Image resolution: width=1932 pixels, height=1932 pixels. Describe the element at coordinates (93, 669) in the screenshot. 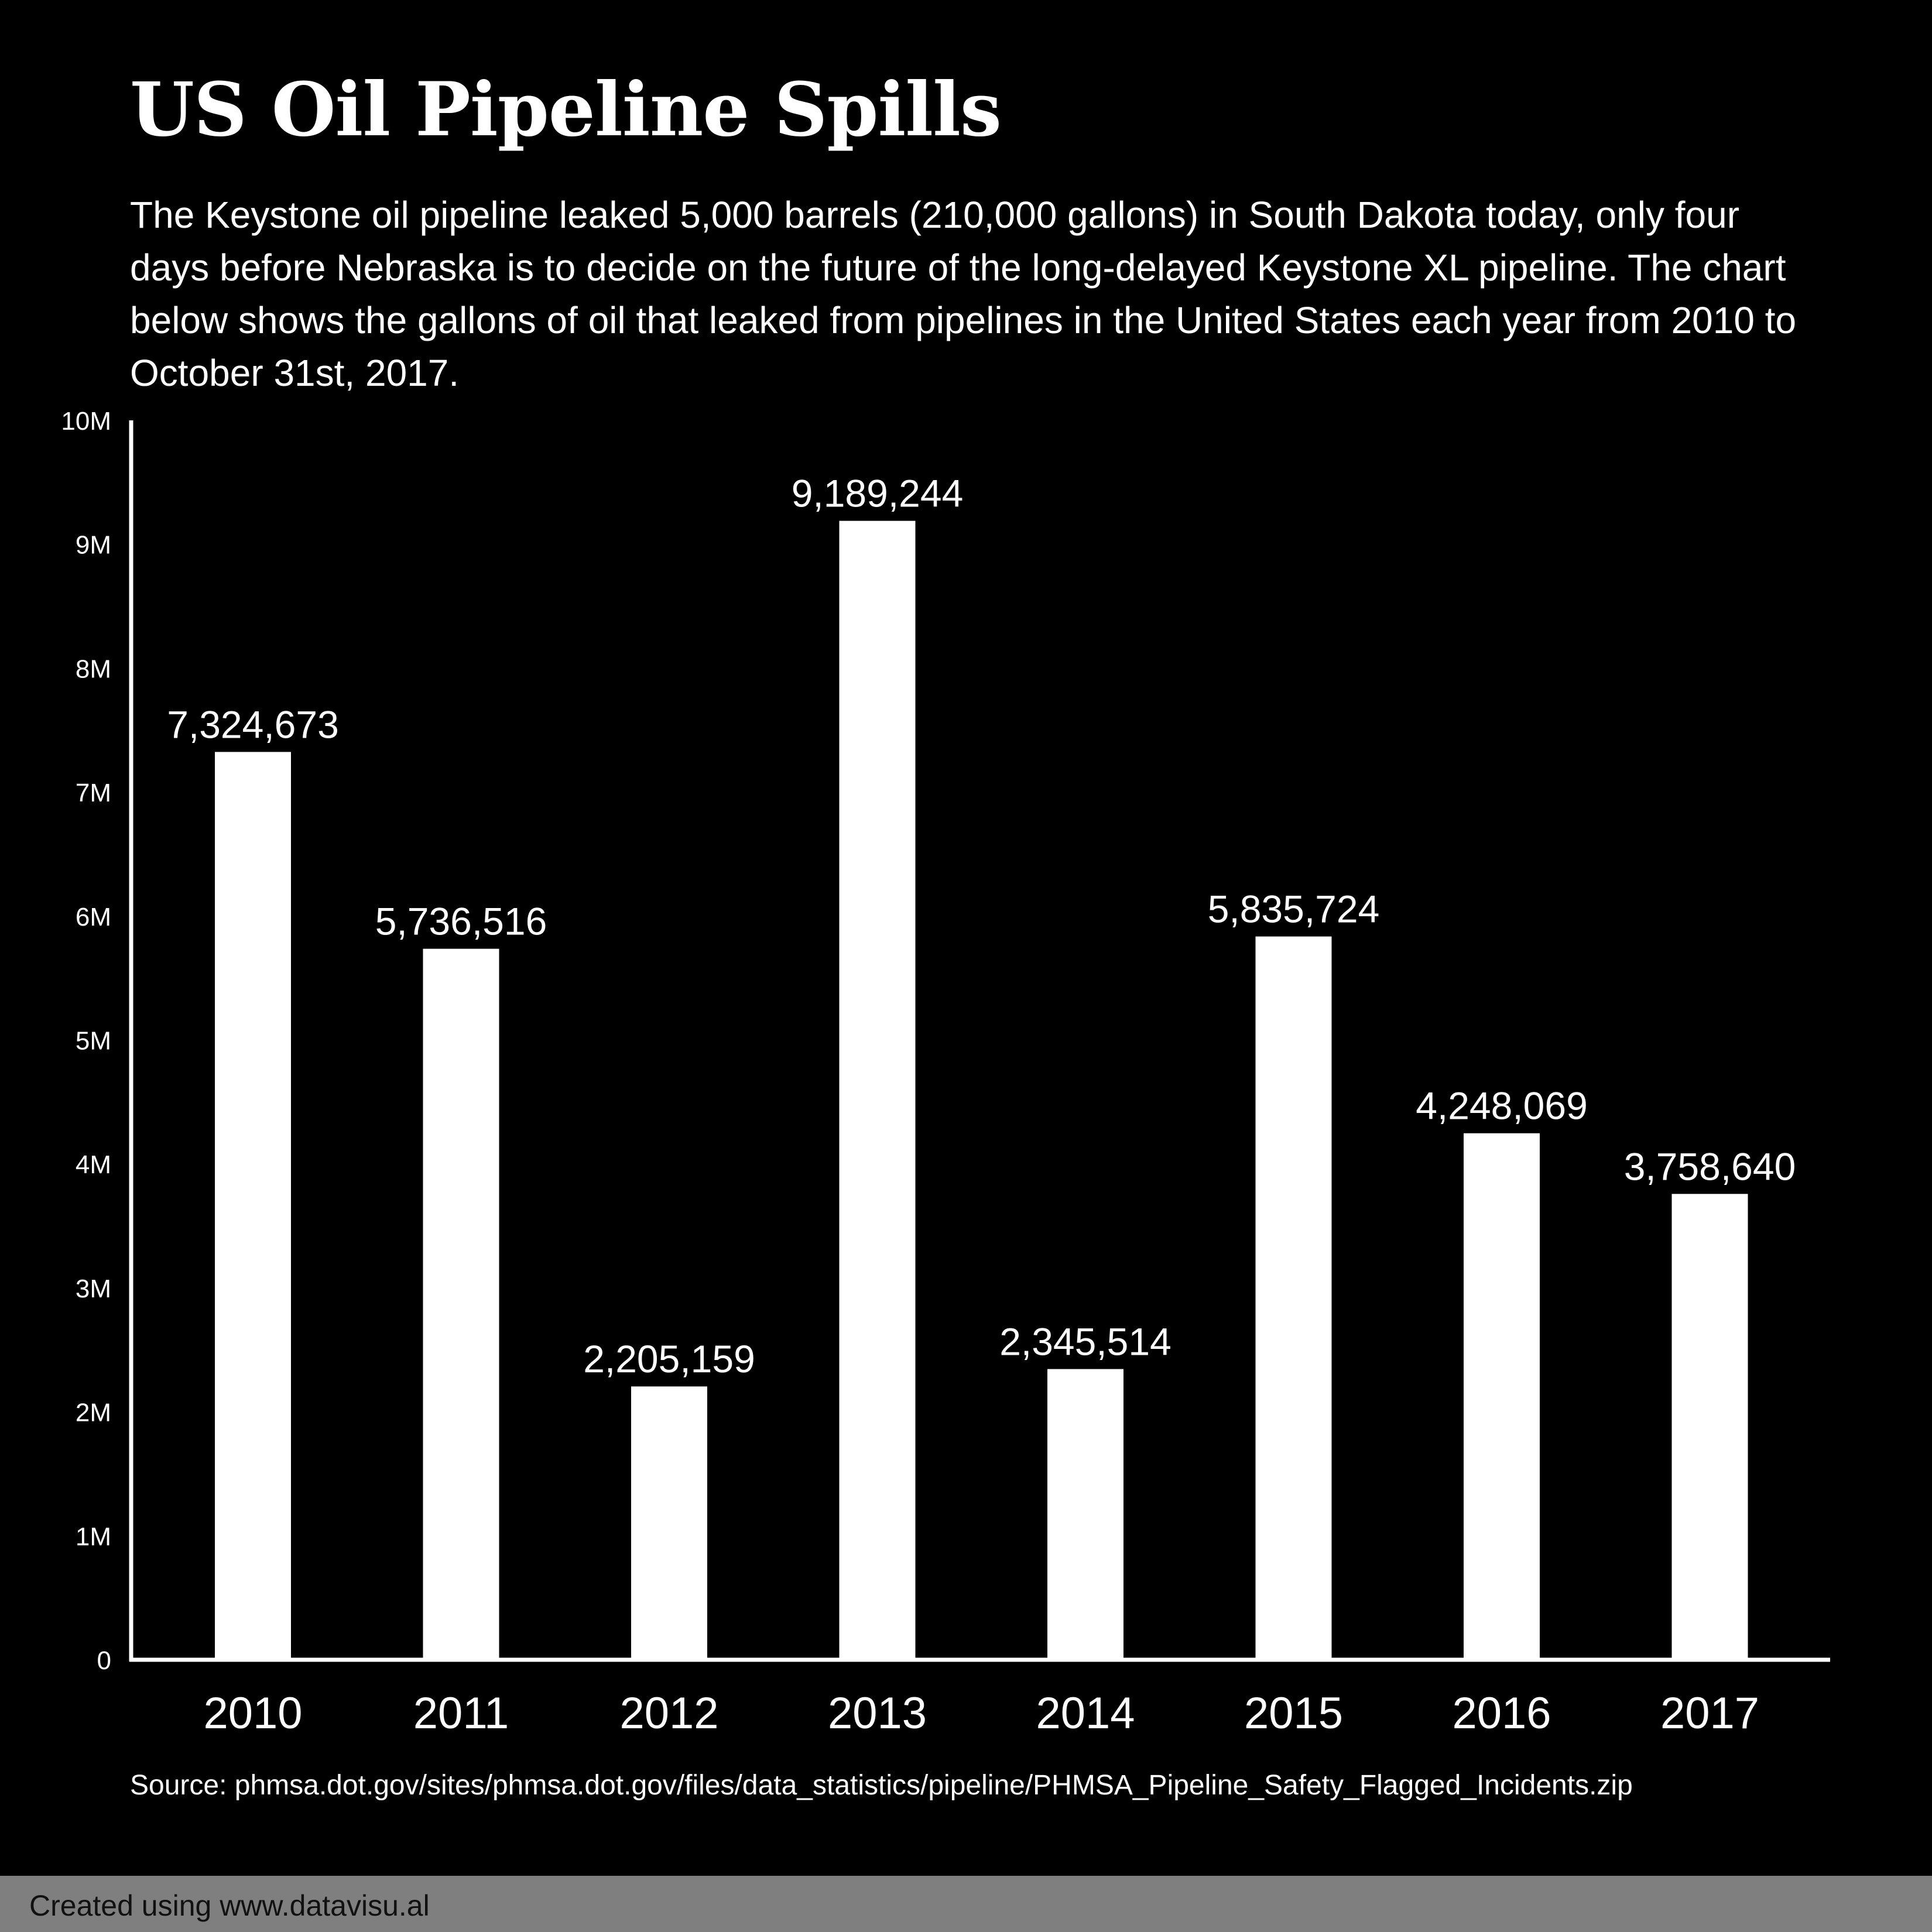

I see `y-tick-label: 8M` at that location.